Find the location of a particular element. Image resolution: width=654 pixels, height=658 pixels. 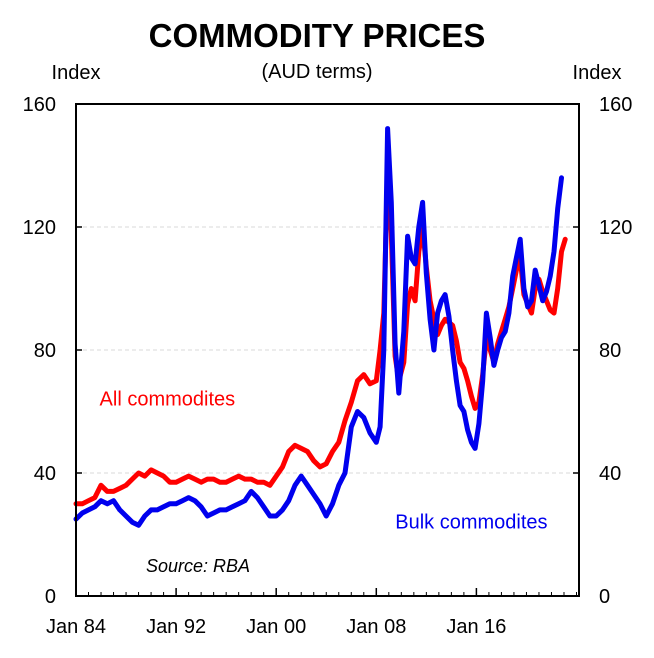

x-tick-label: Jan 00 is located at coordinates (276, 627).